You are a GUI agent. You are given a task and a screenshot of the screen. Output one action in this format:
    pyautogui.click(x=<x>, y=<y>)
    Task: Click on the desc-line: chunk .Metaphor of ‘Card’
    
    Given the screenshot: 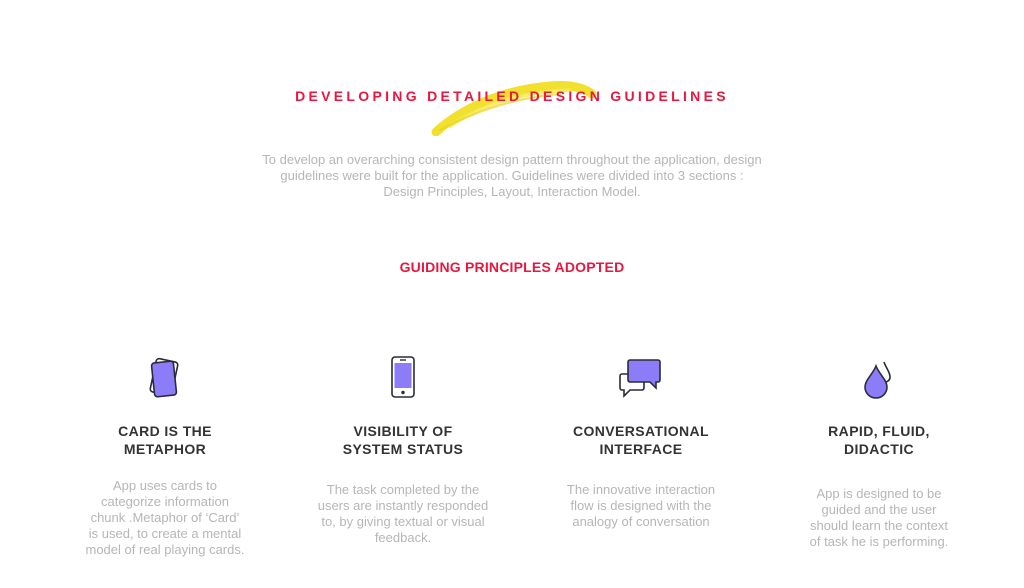 What is the action you would take?
    pyautogui.click(x=165, y=517)
    